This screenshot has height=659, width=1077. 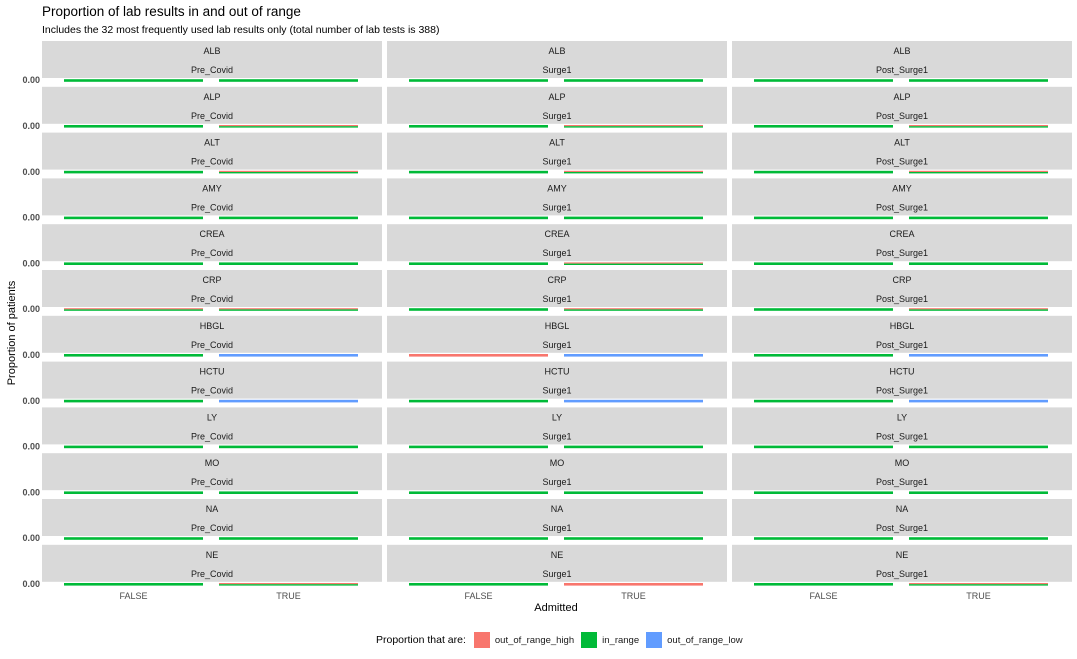 What do you see at coordinates (421, 640) in the screenshot?
I see `legend-title: Proportion that are:` at bounding box center [421, 640].